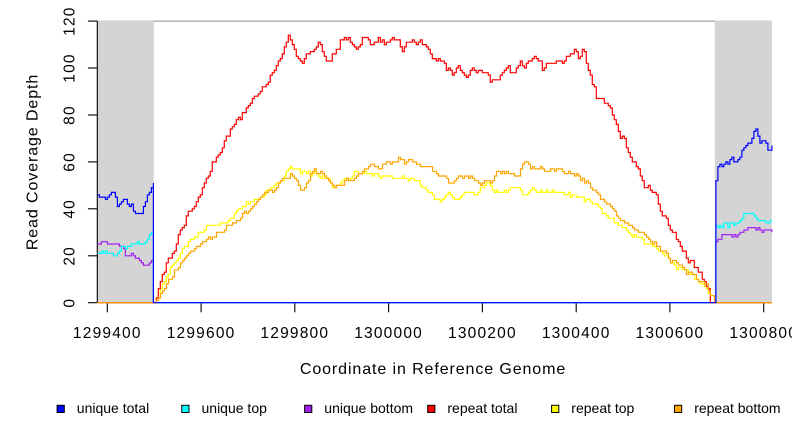 The width and height of the screenshot is (792, 432). What do you see at coordinates (201, 333) in the screenshot?
I see `svg-text: 1299600` at bounding box center [201, 333].